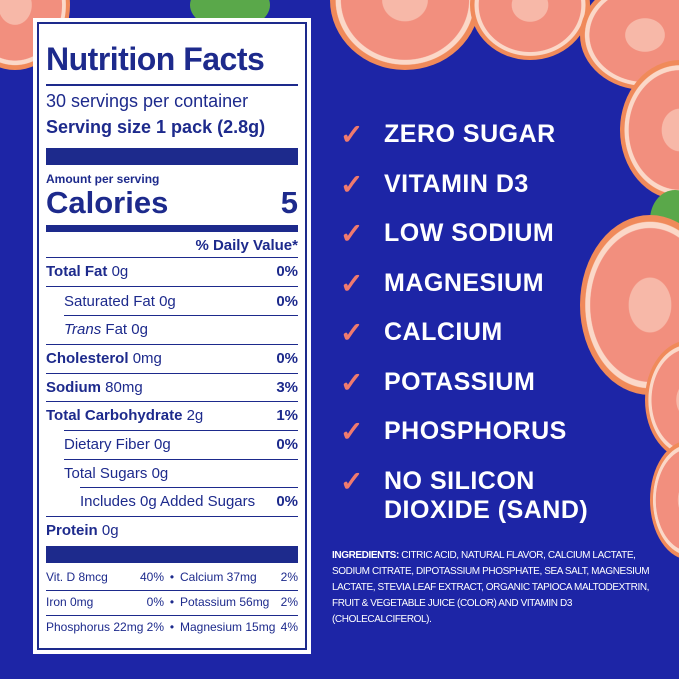  What do you see at coordinates (227, 627) in the screenshot?
I see `vitamin-name: Magnesium 15mg` at bounding box center [227, 627].